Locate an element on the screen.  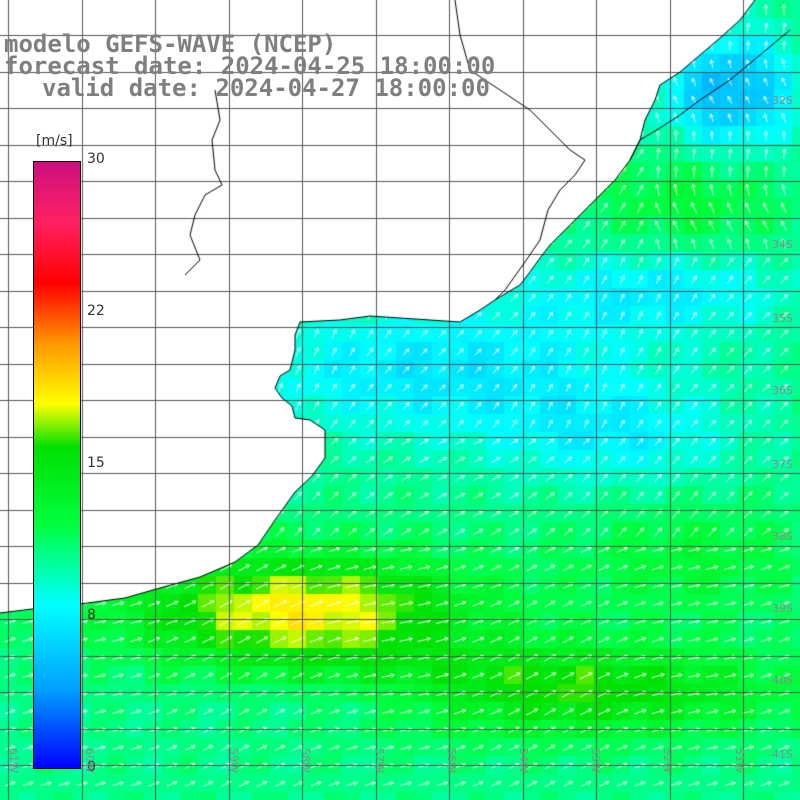
colorbar-tick-30: 30 is located at coordinates (96, 159).